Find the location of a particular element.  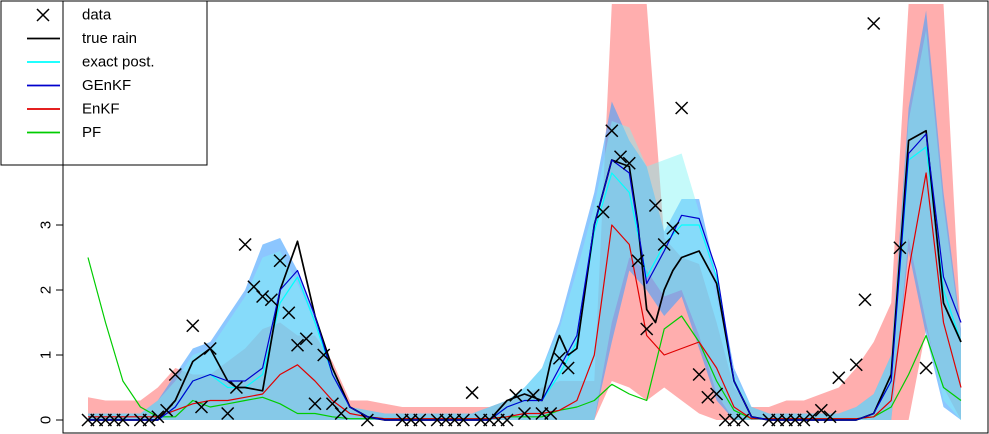

legend-label: GEnKF is located at coordinates (106, 85).